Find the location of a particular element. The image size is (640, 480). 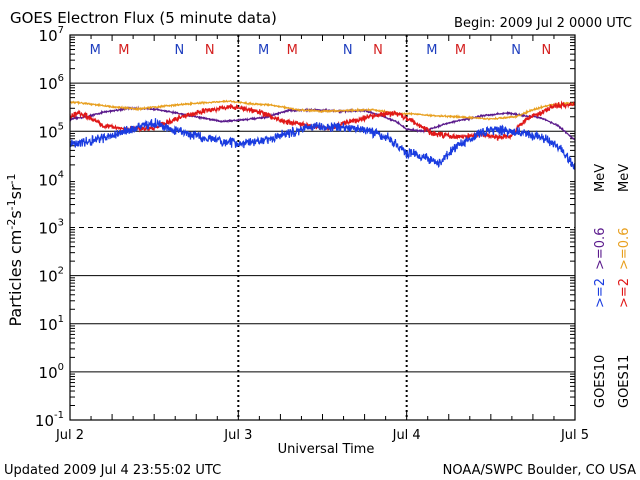

begin-label: Begin: 2009 Jul 2 0000 UTC is located at coordinates (543, 23).